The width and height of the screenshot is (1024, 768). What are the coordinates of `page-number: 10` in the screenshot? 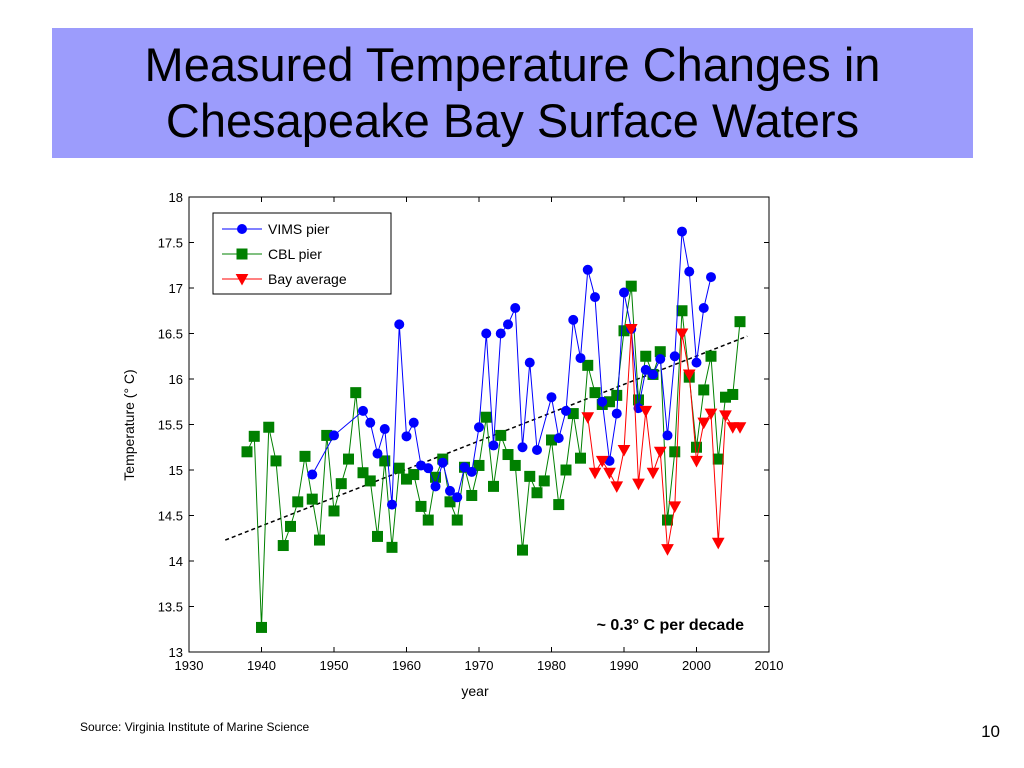 It's located at (990, 731).